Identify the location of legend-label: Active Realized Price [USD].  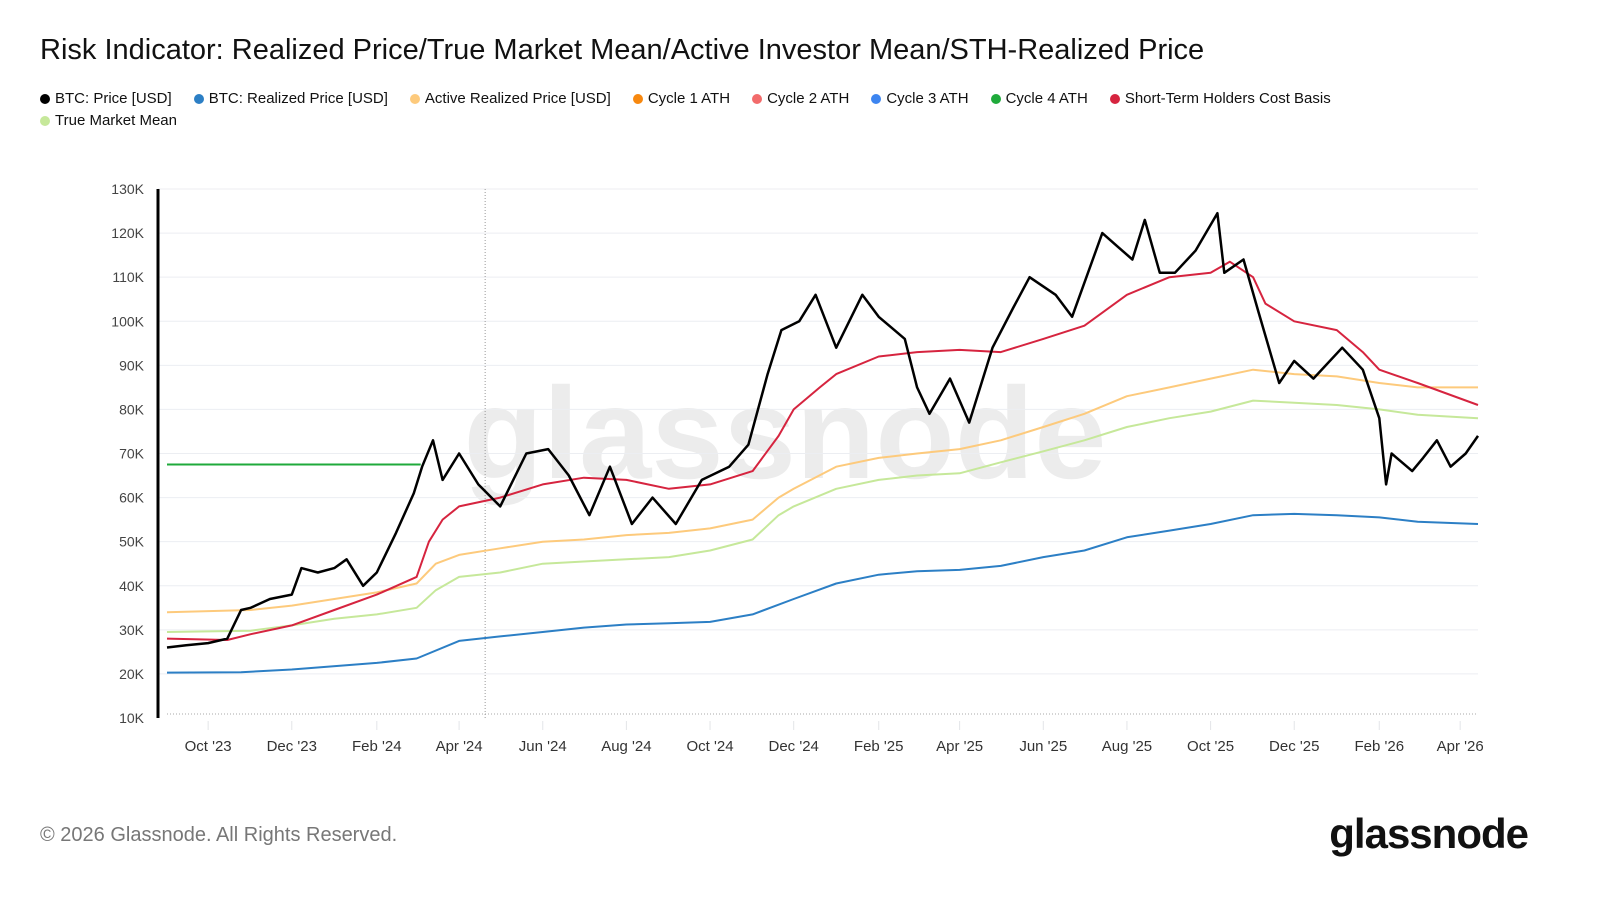
(517, 98).